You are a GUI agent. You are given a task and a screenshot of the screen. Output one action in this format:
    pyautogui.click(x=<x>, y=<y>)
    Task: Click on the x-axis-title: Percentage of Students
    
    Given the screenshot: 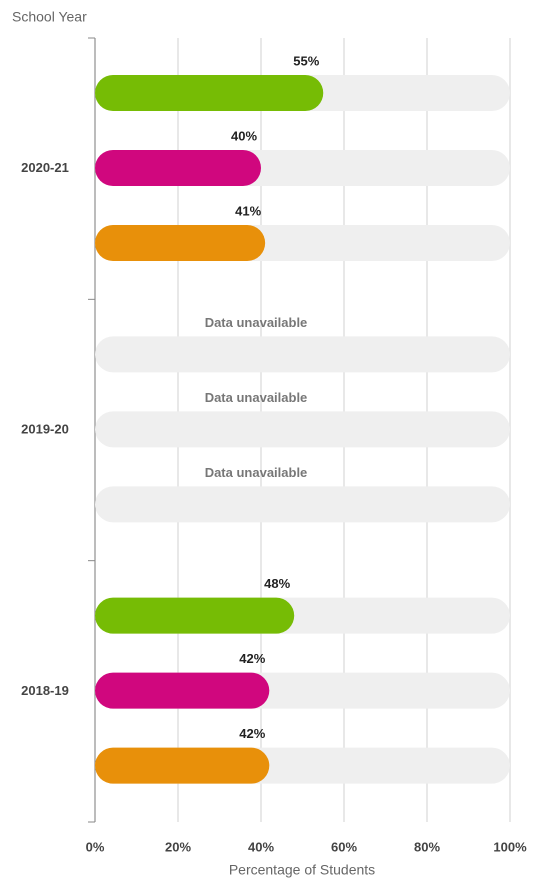 What is the action you would take?
    pyautogui.click(x=302, y=870)
    